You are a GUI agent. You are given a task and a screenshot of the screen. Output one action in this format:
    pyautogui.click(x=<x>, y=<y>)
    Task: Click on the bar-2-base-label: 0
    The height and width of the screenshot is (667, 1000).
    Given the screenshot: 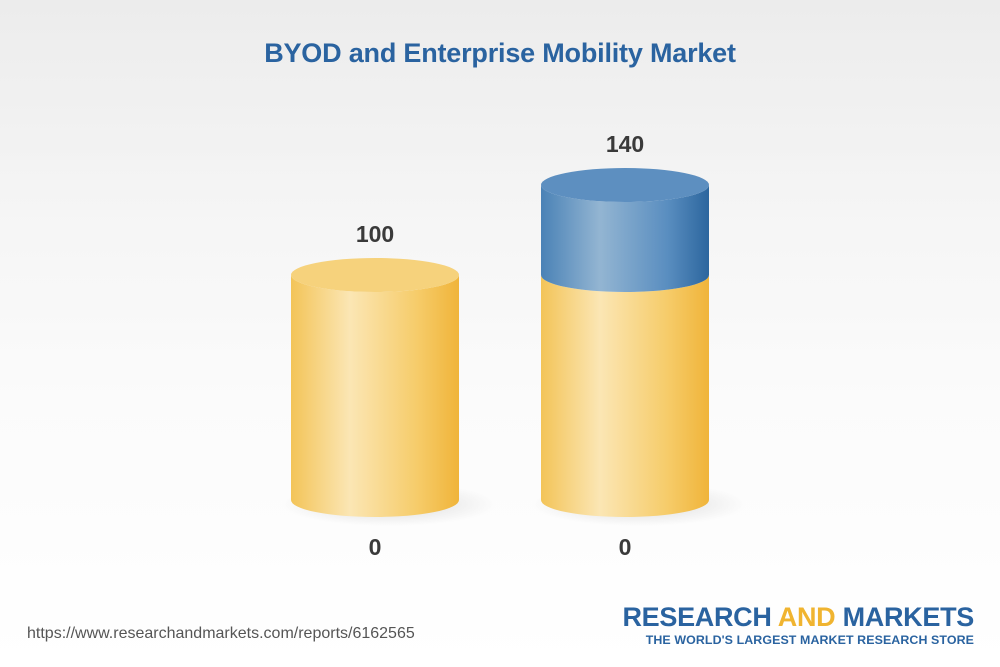 What is the action you would take?
    pyautogui.click(x=625, y=547)
    